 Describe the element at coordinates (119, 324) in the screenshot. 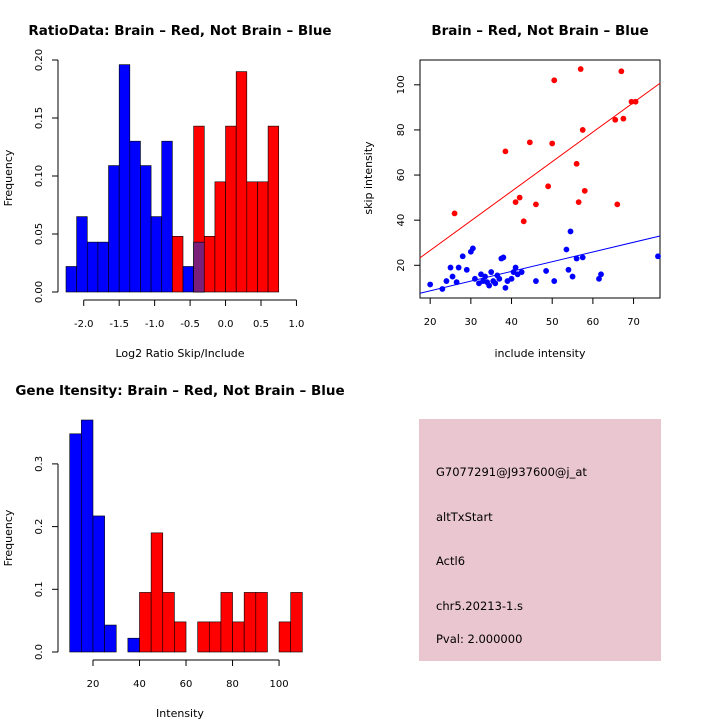

I see `ratio-x-tick-label: -1.5` at that location.